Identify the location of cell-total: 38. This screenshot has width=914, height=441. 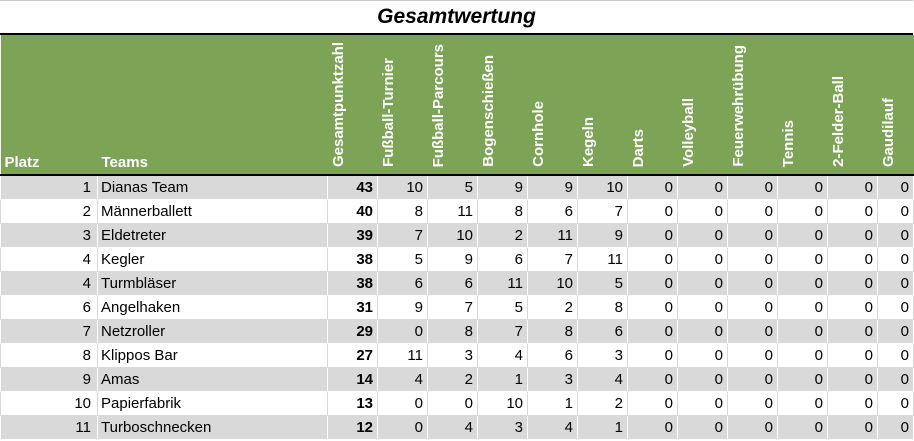
(352, 283).